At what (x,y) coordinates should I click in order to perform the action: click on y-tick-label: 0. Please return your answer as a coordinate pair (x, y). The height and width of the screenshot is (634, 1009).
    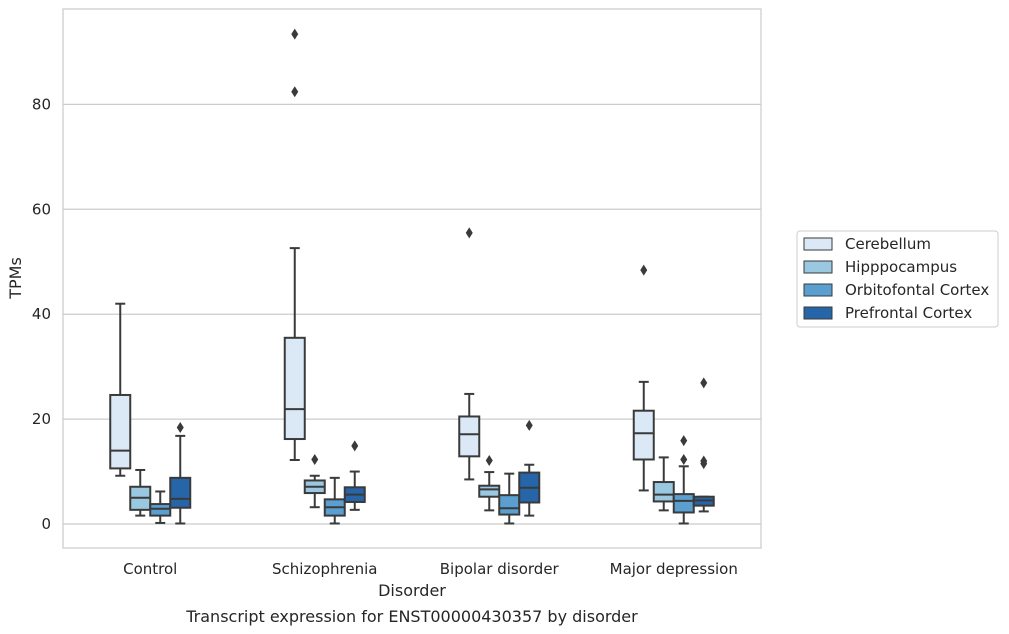
    Looking at the image, I should click on (46, 524).